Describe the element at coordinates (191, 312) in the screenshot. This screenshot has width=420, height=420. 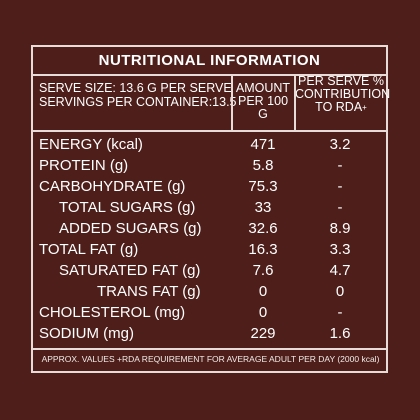
I see `table-row: CHOLESTEROL (mg) 0 -` at that location.